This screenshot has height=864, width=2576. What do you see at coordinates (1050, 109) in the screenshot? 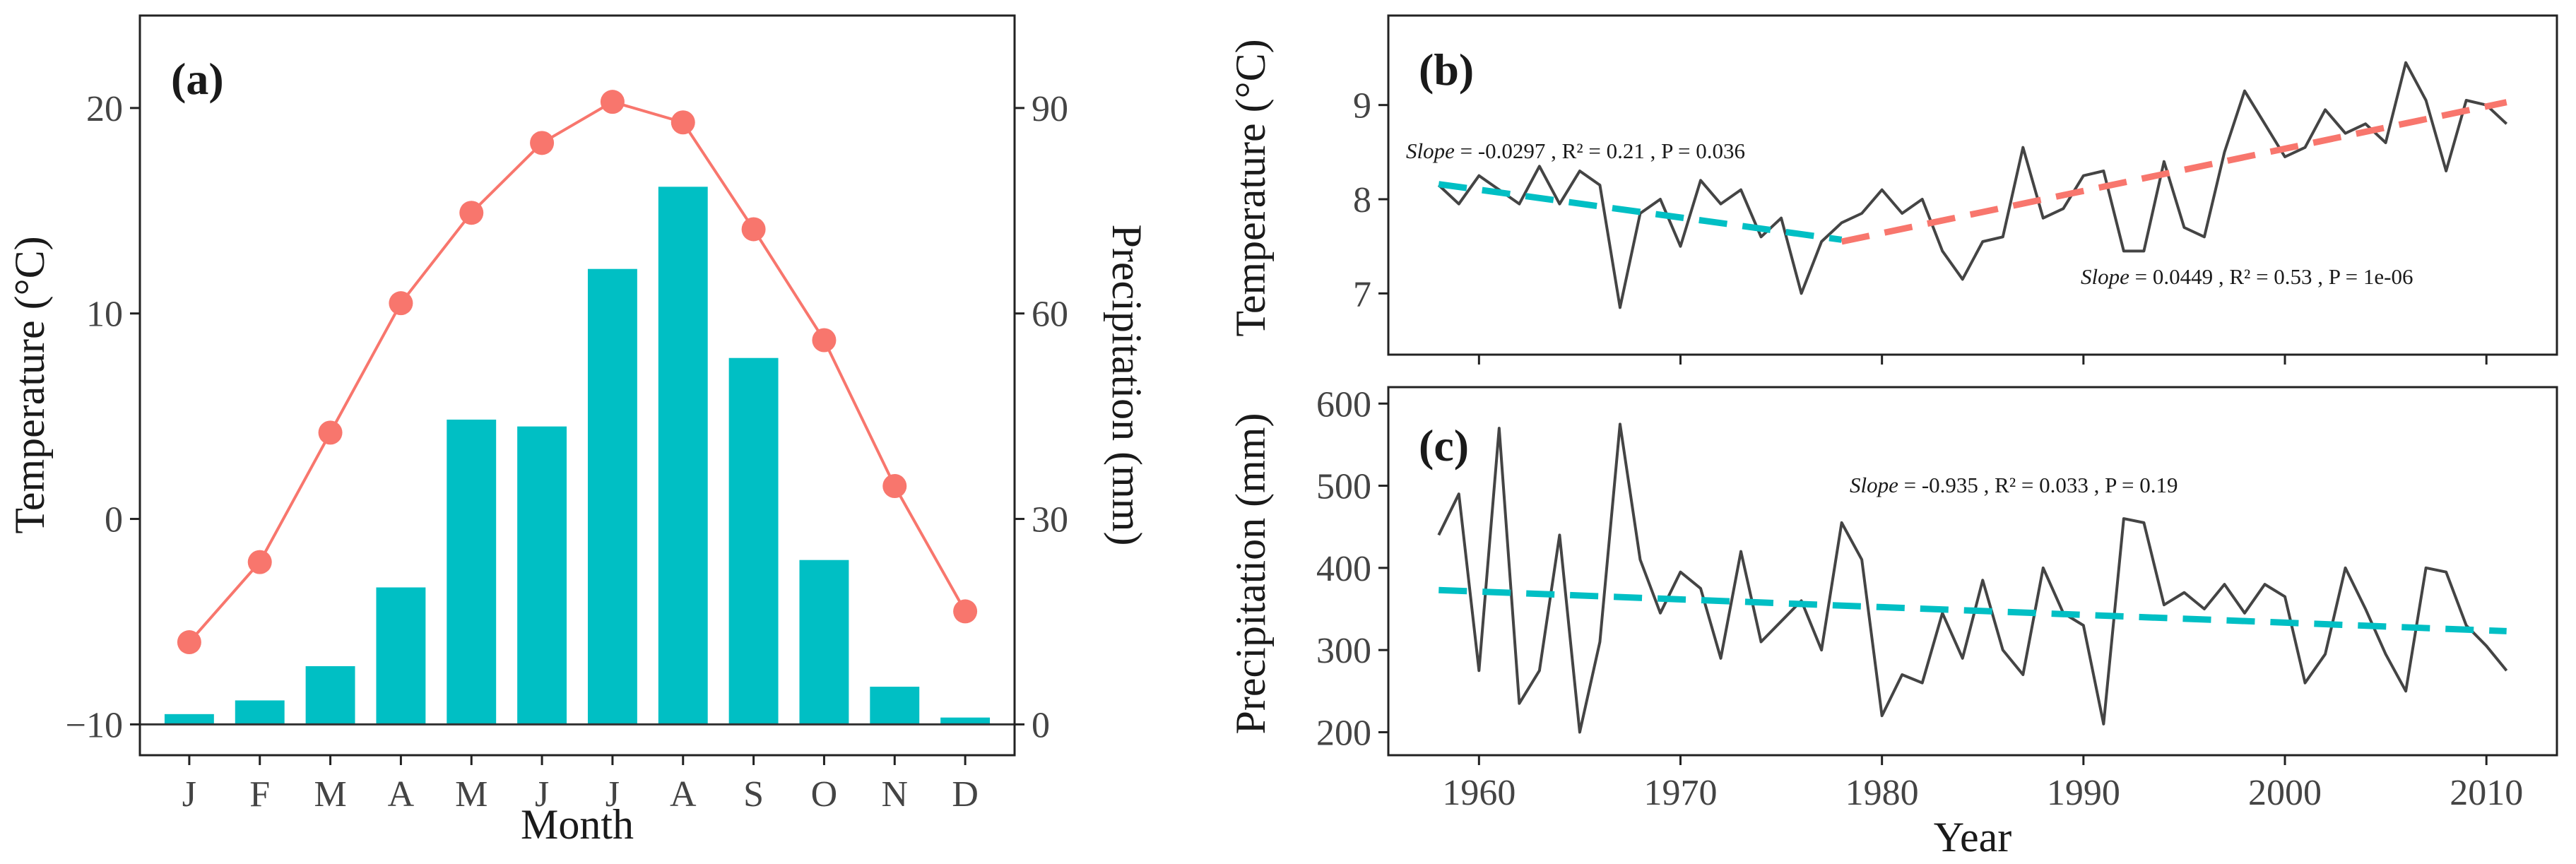
I see `y2-tick-label: 90` at bounding box center [1050, 109].